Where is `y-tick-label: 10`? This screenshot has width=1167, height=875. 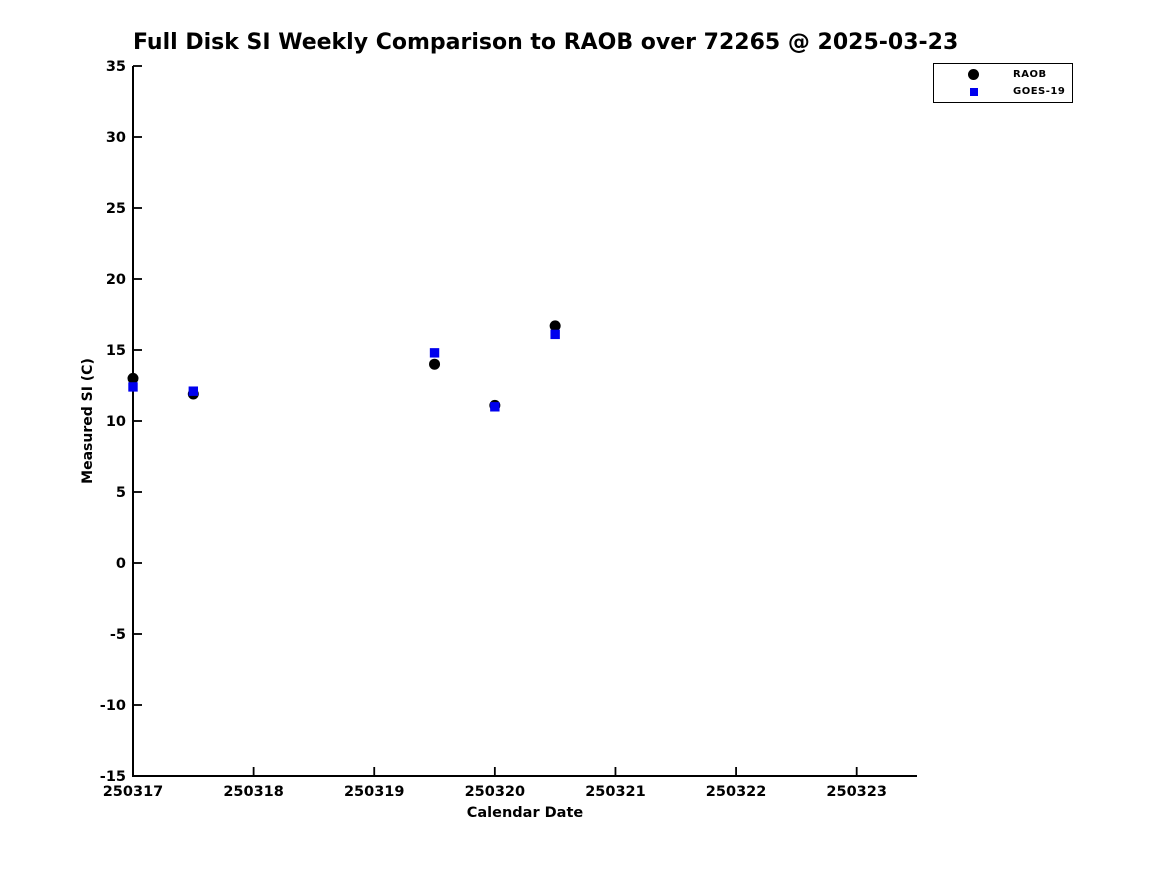
y-tick-label: 10 is located at coordinates (116, 422).